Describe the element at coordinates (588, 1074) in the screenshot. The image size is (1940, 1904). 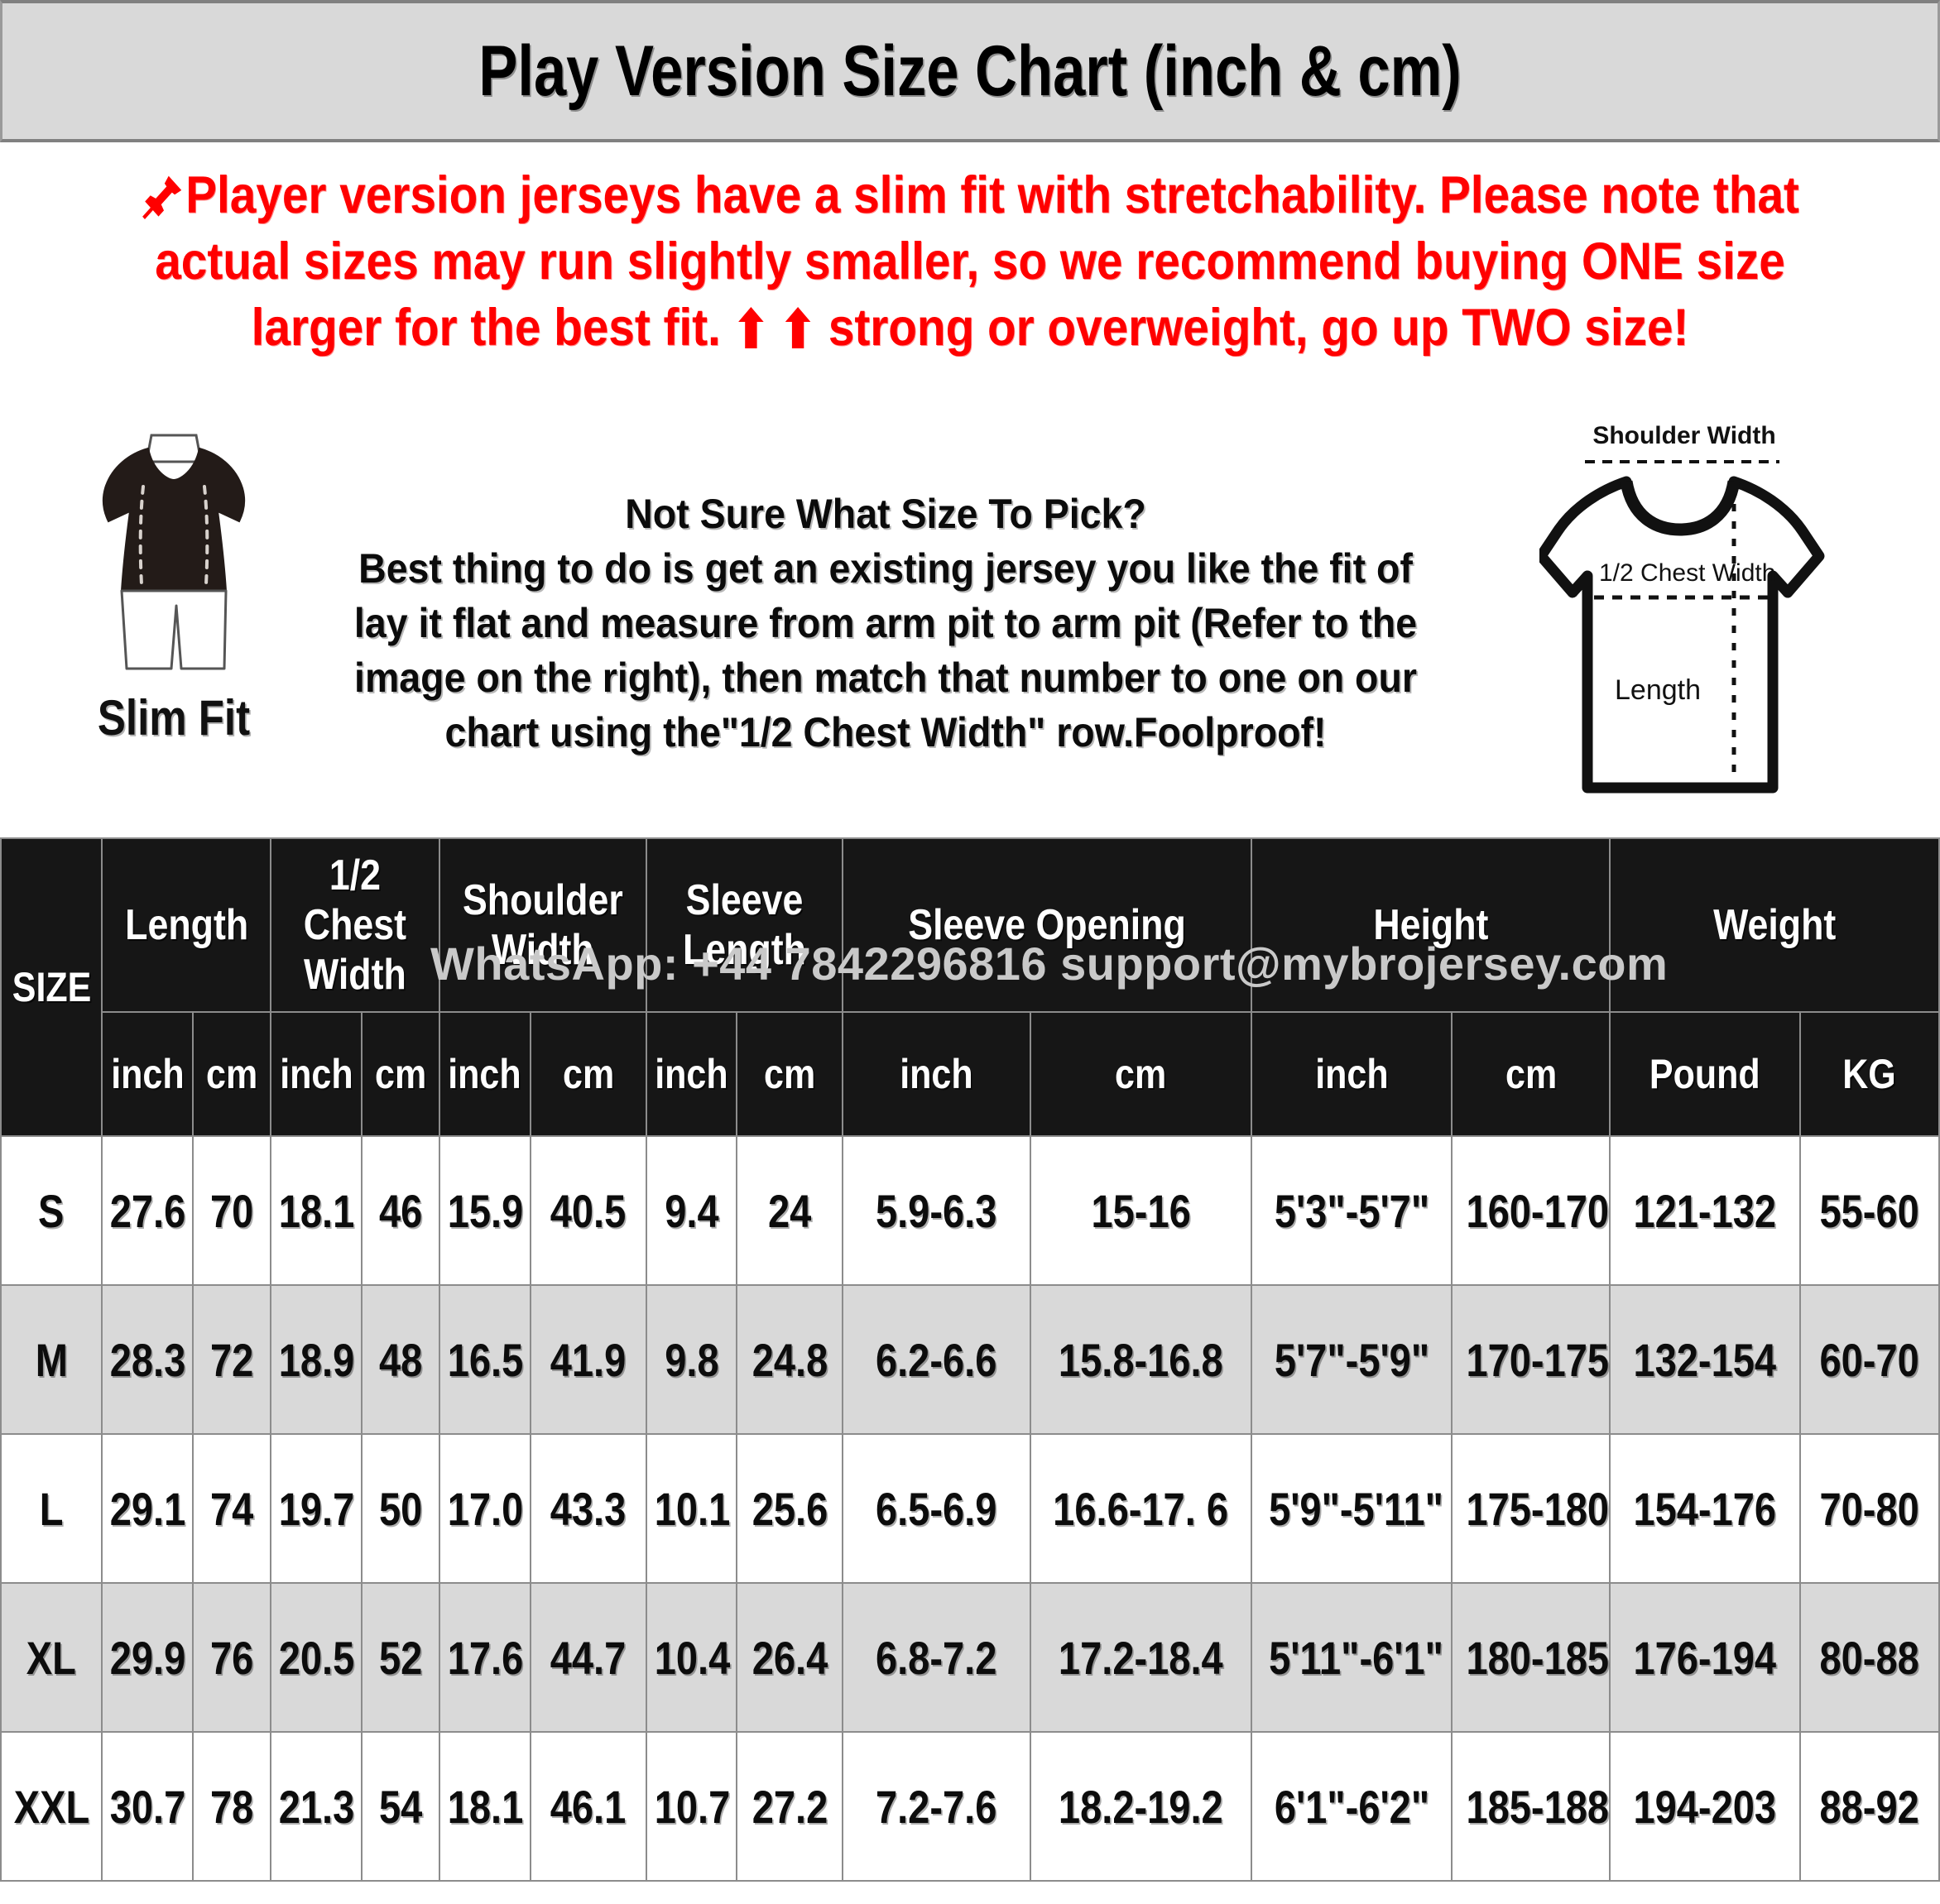
I see `header-unit-shoulder-cm: cm` at that location.